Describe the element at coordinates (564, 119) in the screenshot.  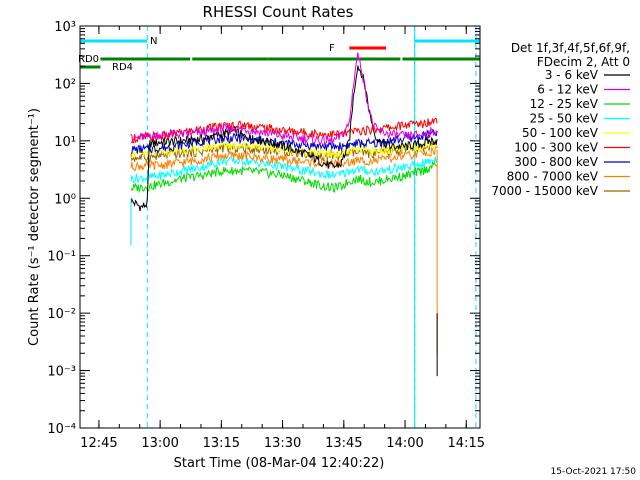
I see `legend-entry-label: 25 - 50 keV` at that location.